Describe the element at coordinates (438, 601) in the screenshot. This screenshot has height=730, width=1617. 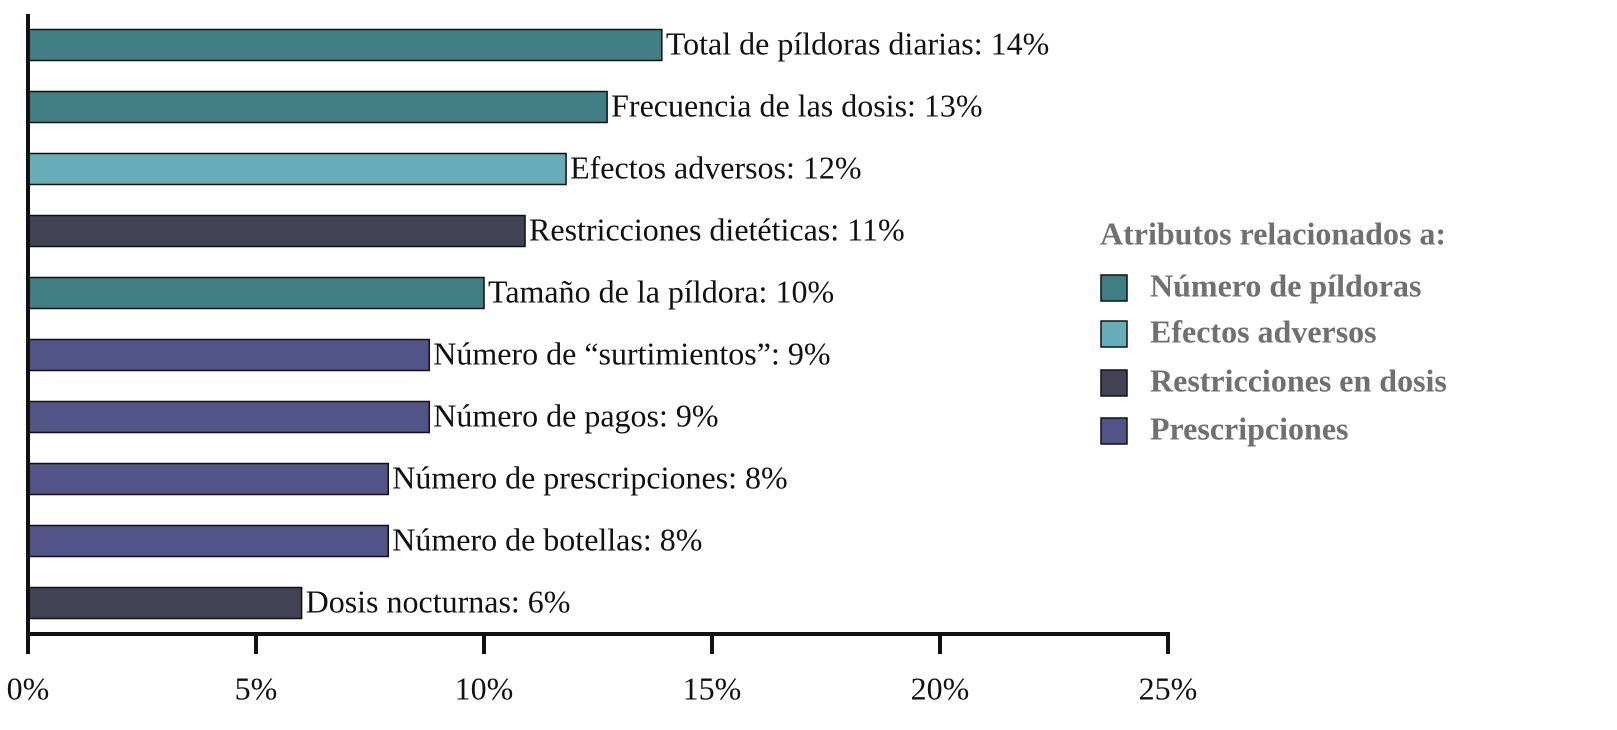
I see `data-label: Dosis nocturnas: 6%` at that location.